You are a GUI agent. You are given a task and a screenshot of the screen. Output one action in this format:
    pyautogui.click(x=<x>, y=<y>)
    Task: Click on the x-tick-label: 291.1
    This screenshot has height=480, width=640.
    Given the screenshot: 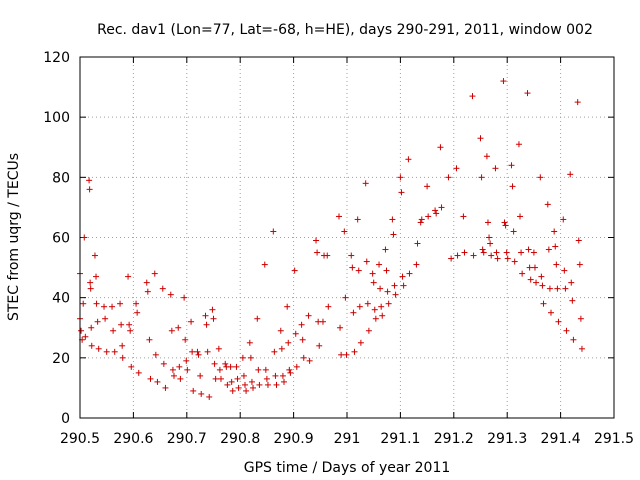 What is the action you would take?
    pyautogui.click(x=400, y=439)
    